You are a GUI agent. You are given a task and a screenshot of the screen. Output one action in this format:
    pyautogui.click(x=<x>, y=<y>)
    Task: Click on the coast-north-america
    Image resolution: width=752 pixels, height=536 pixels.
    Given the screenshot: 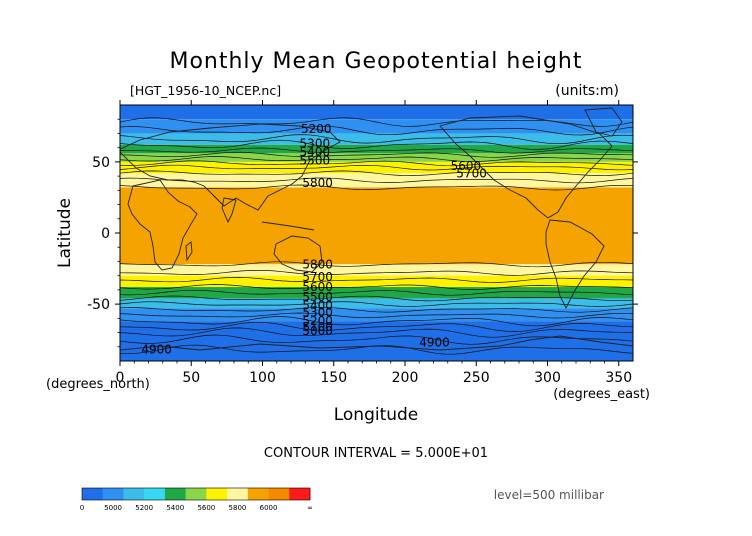 What is the action you would take?
    pyautogui.click(x=526, y=167)
    